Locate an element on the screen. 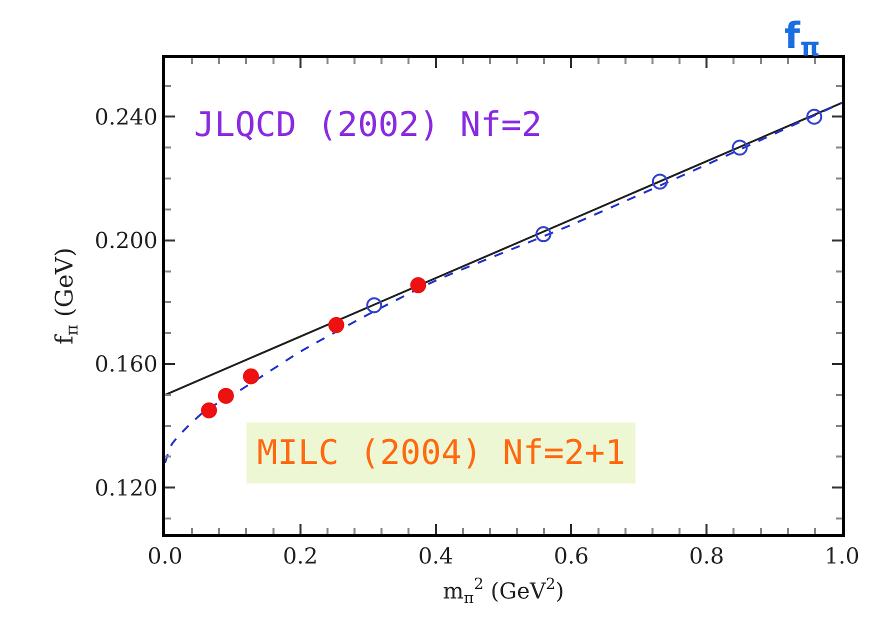 The image size is (872, 639). y-tick-label: 0.240 is located at coordinates (126, 117).